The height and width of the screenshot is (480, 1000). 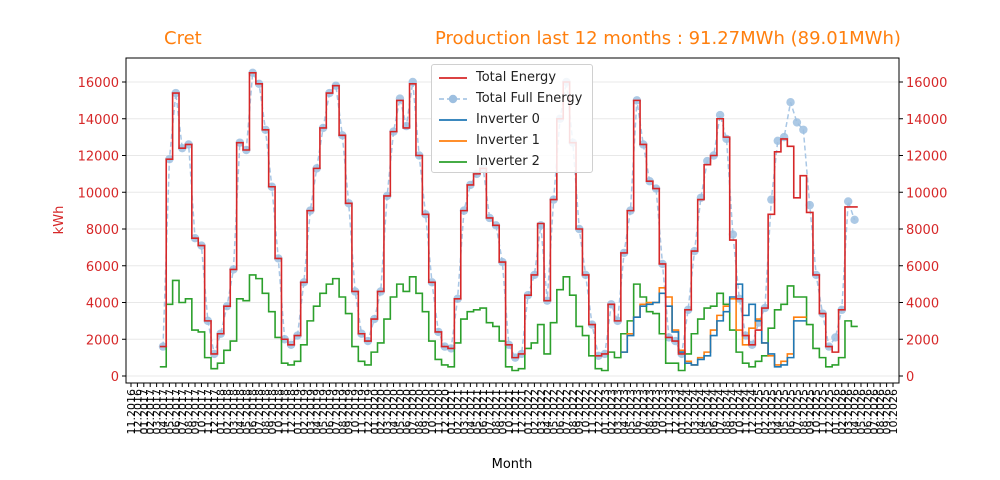 I want to click on x-tick-label: 03.2022, so click(x=541, y=412).